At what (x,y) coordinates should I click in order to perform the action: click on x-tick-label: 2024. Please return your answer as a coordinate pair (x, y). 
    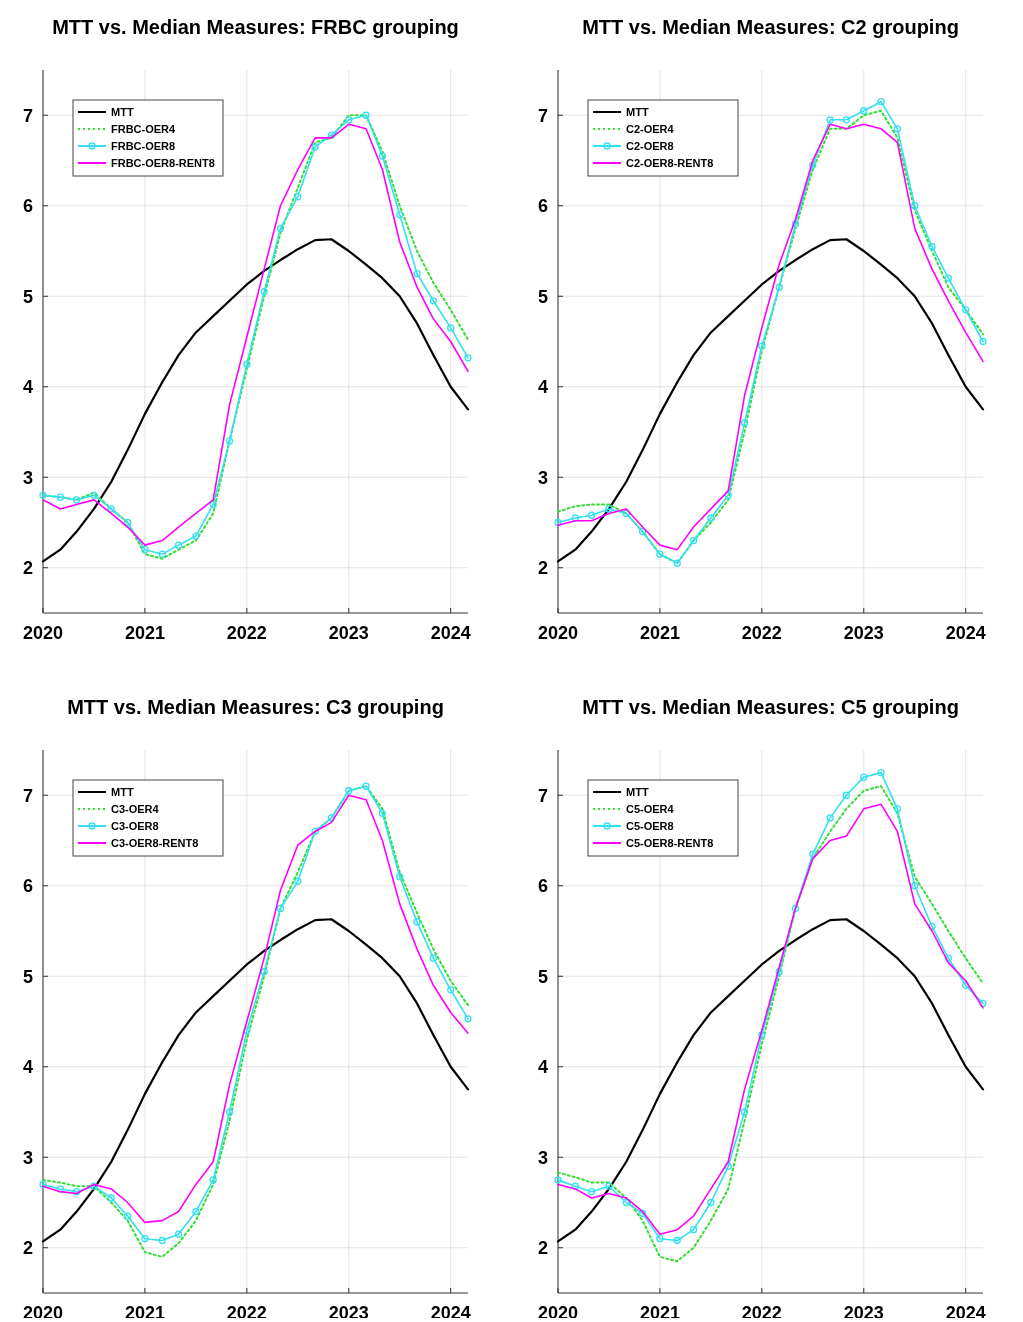
    Looking at the image, I should click on (965, 633).